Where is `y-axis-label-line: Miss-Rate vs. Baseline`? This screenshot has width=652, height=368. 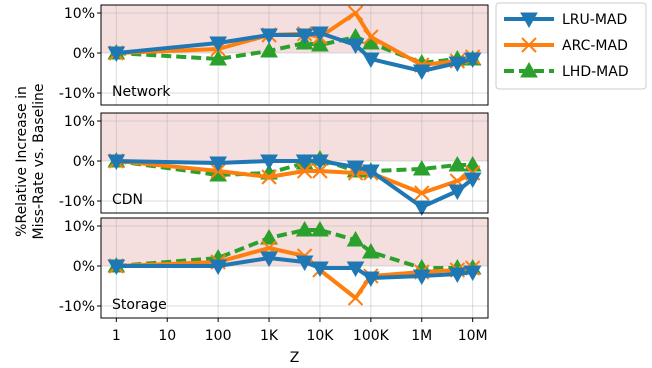
y-axis-label-line: Miss-Rate vs. Baseline is located at coordinates (39, 162).